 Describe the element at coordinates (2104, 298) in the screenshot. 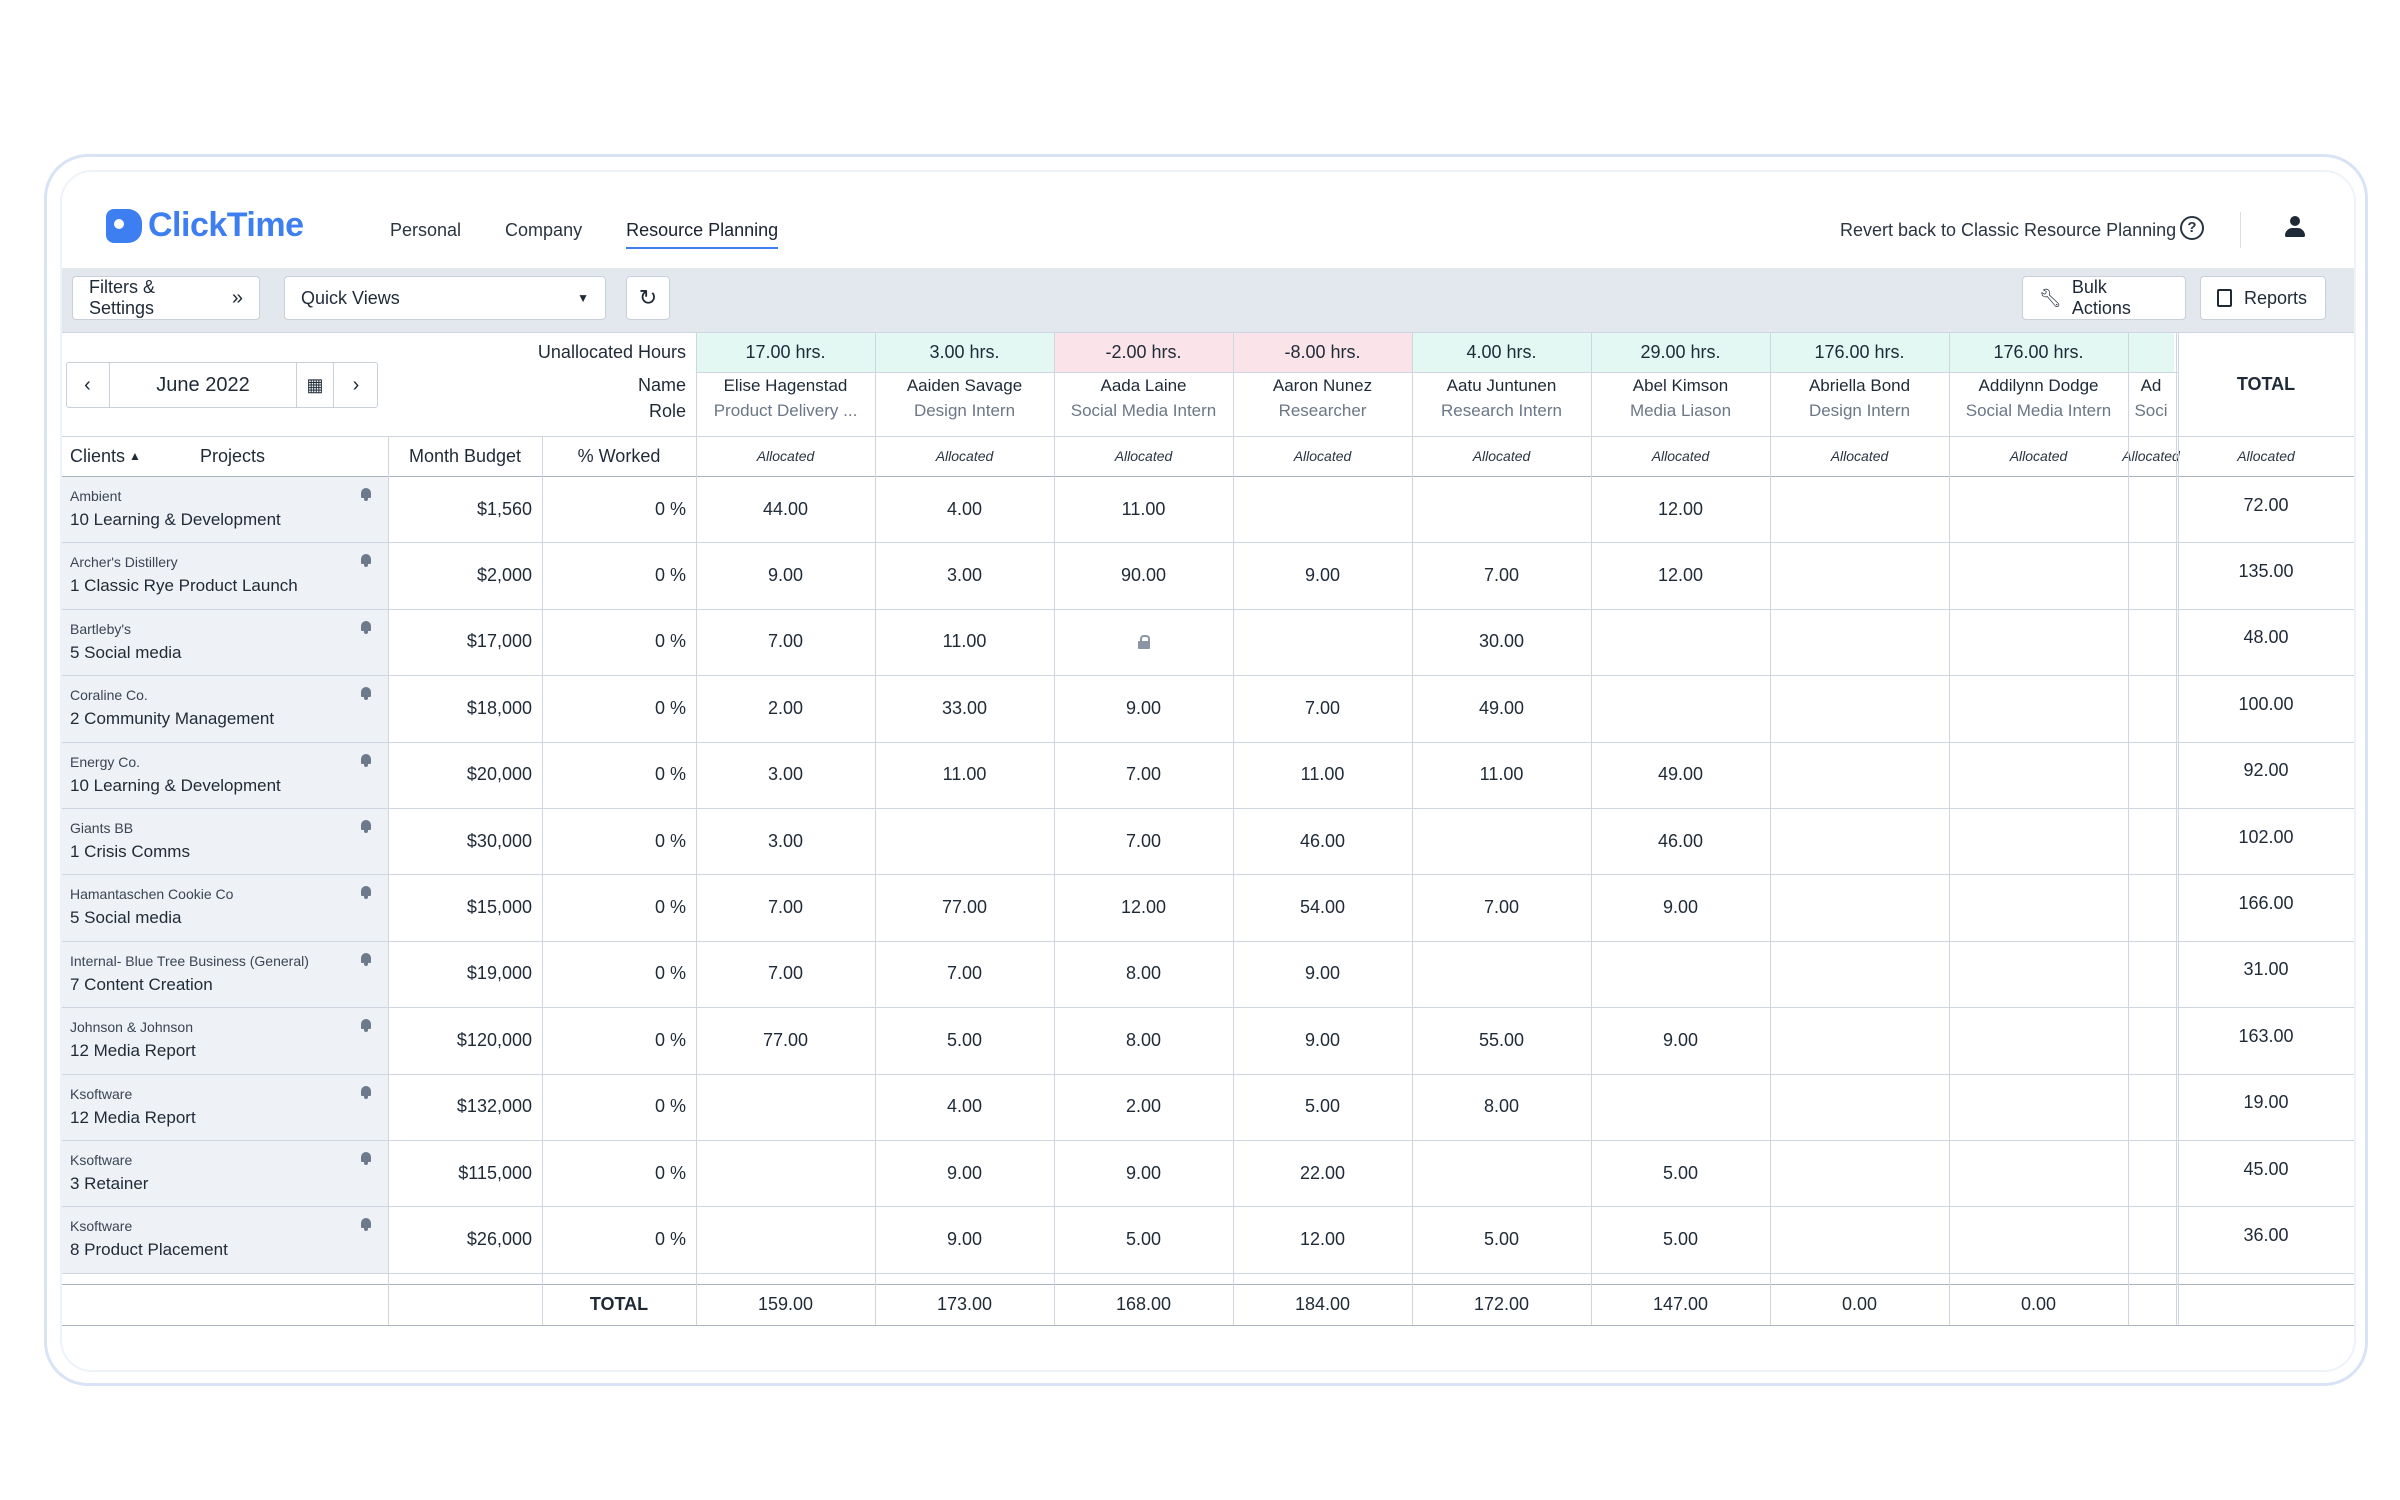

I see `bulk-actions-button: 🔧︎ Bulk Actions` at that location.